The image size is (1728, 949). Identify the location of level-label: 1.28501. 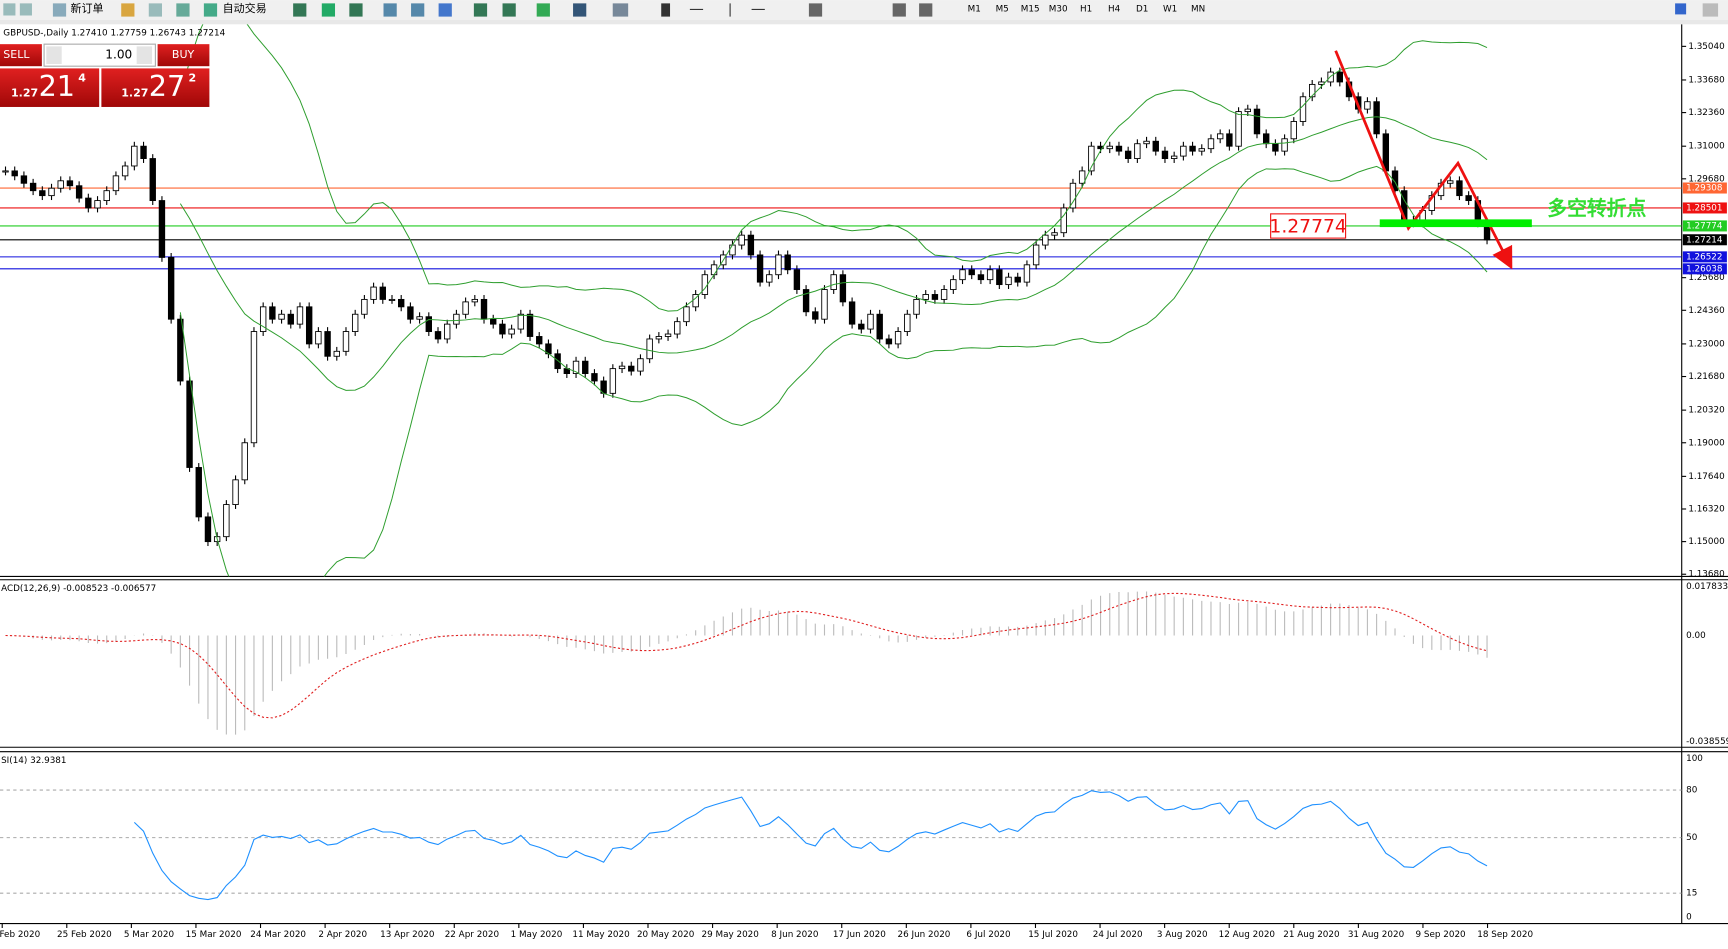
(1704, 208).